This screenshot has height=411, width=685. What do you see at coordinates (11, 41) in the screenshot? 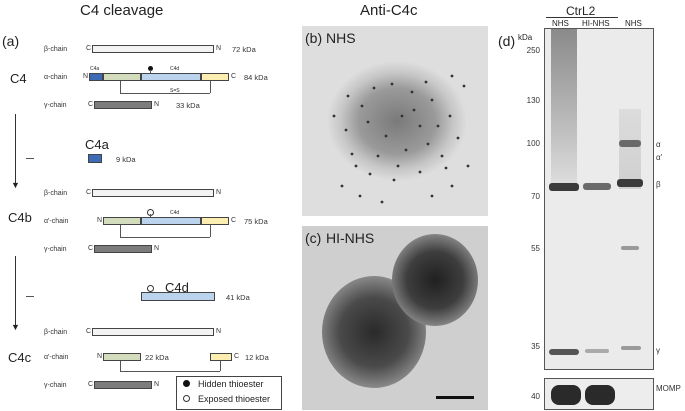
I see `panel-a-label: (a)` at bounding box center [11, 41].